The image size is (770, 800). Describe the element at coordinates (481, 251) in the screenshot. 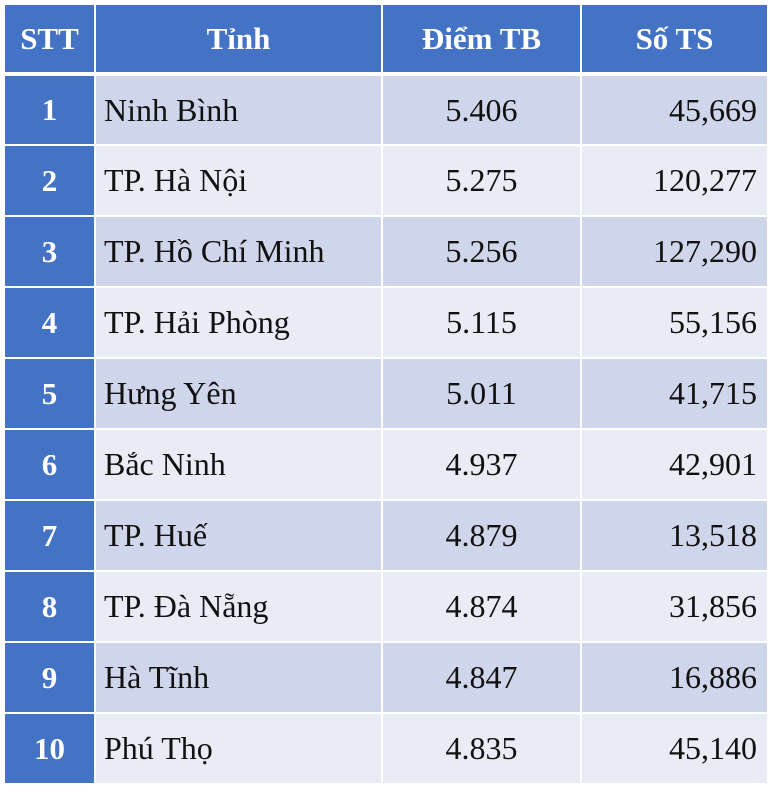

I see `row-score: 5.256` at that location.